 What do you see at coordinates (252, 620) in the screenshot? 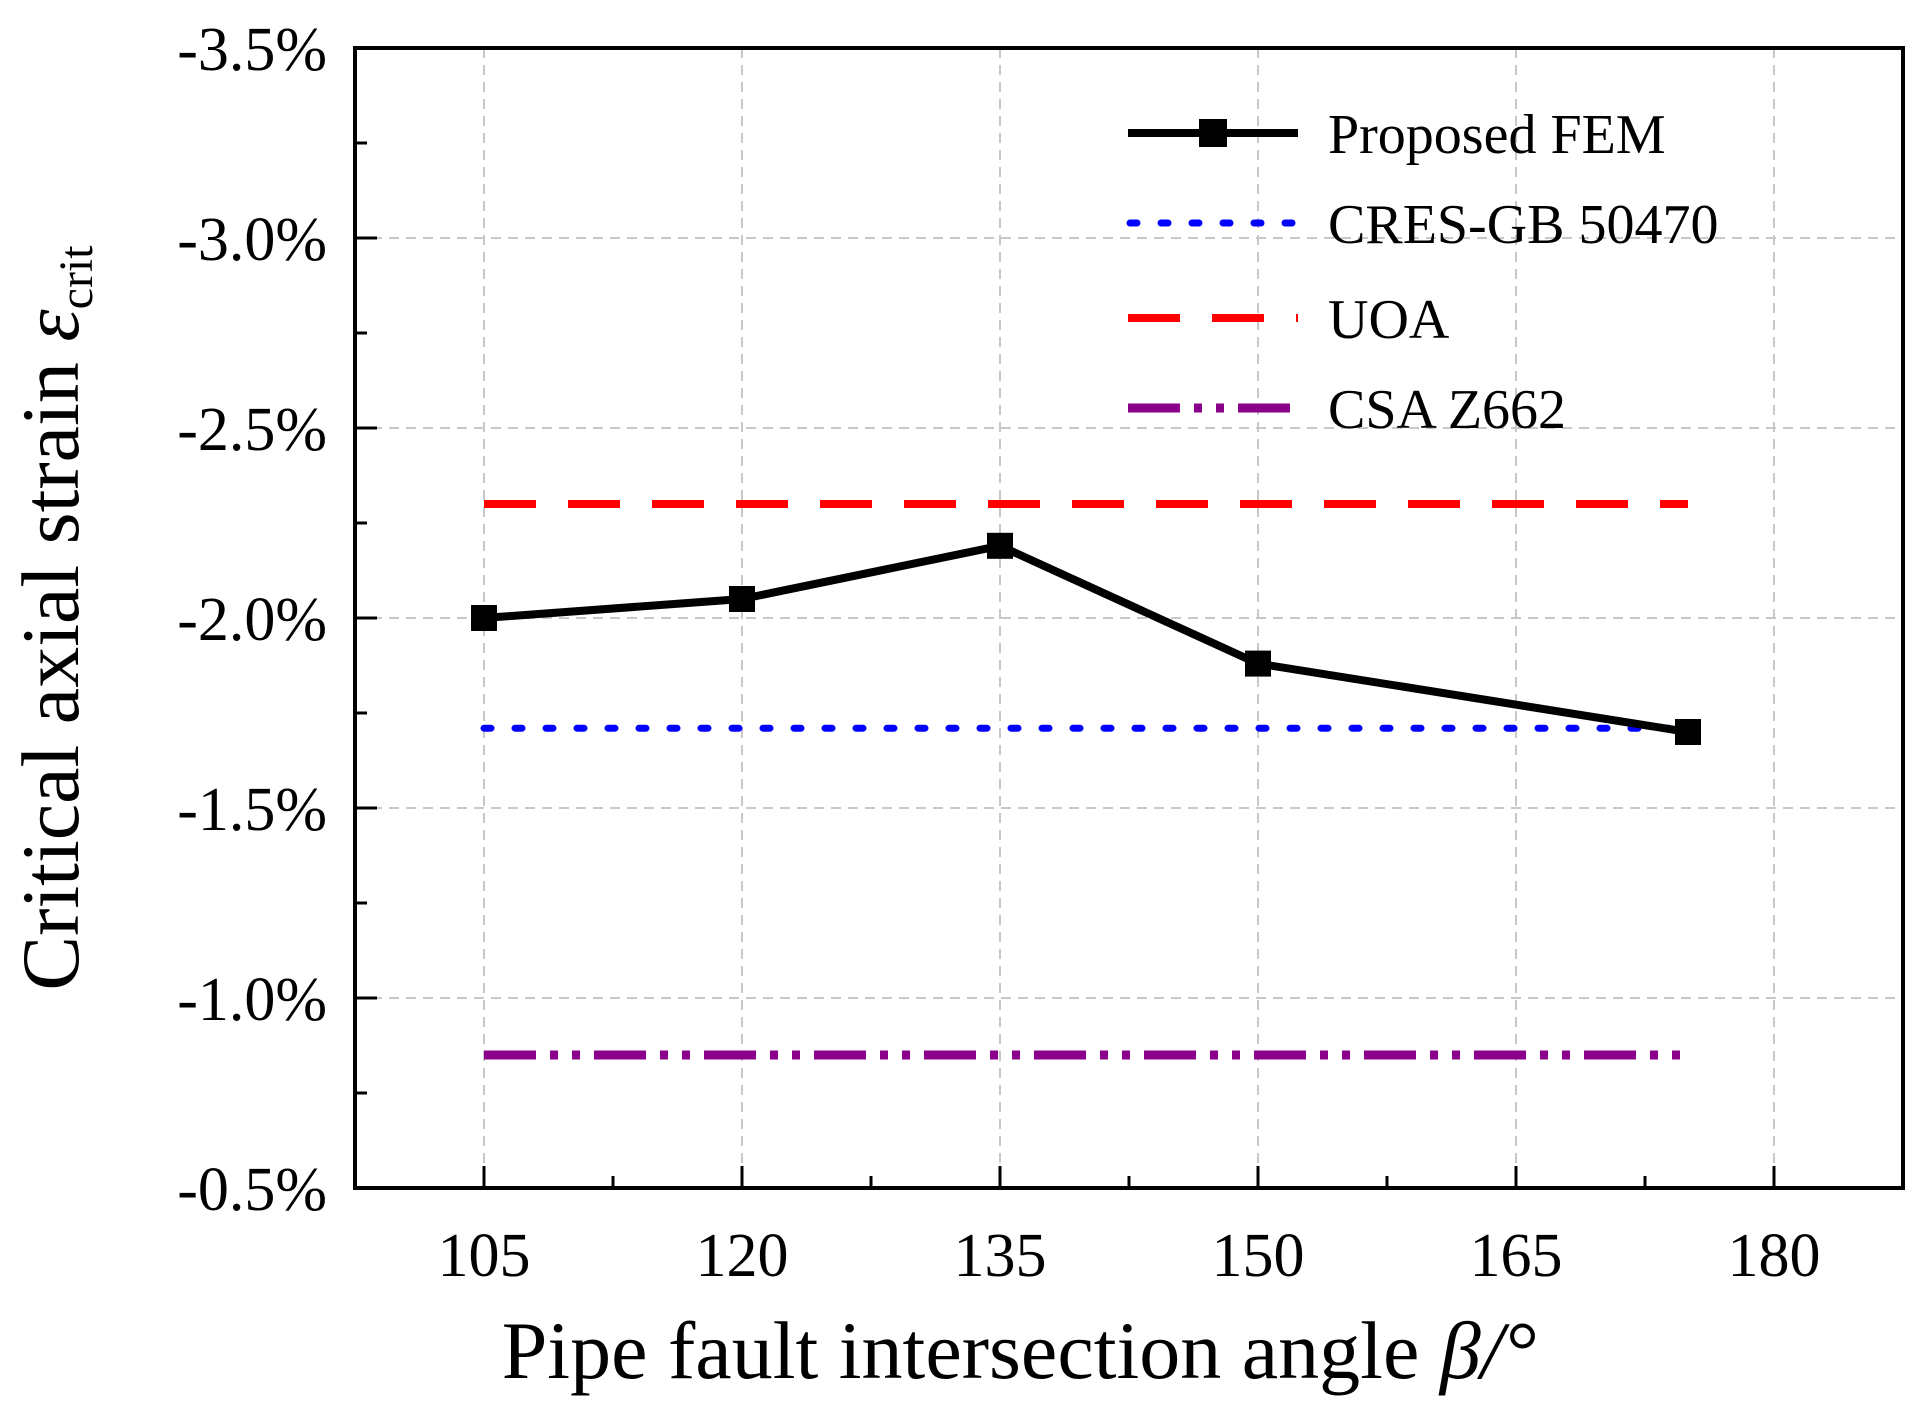
I see `y-tick-label: -2.0%` at bounding box center [252, 620].